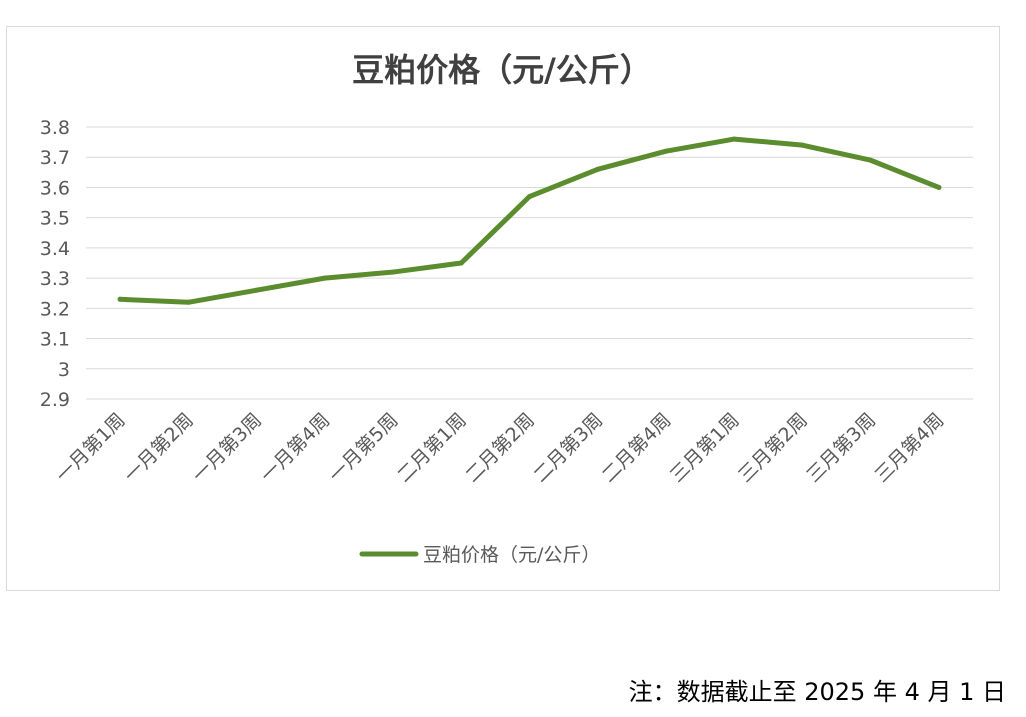 The height and width of the screenshot is (717, 1026). What do you see at coordinates (295, 448) in the screenshot?
I see `x-tick-label: 一月第4周` at bounding box center [295, 448].